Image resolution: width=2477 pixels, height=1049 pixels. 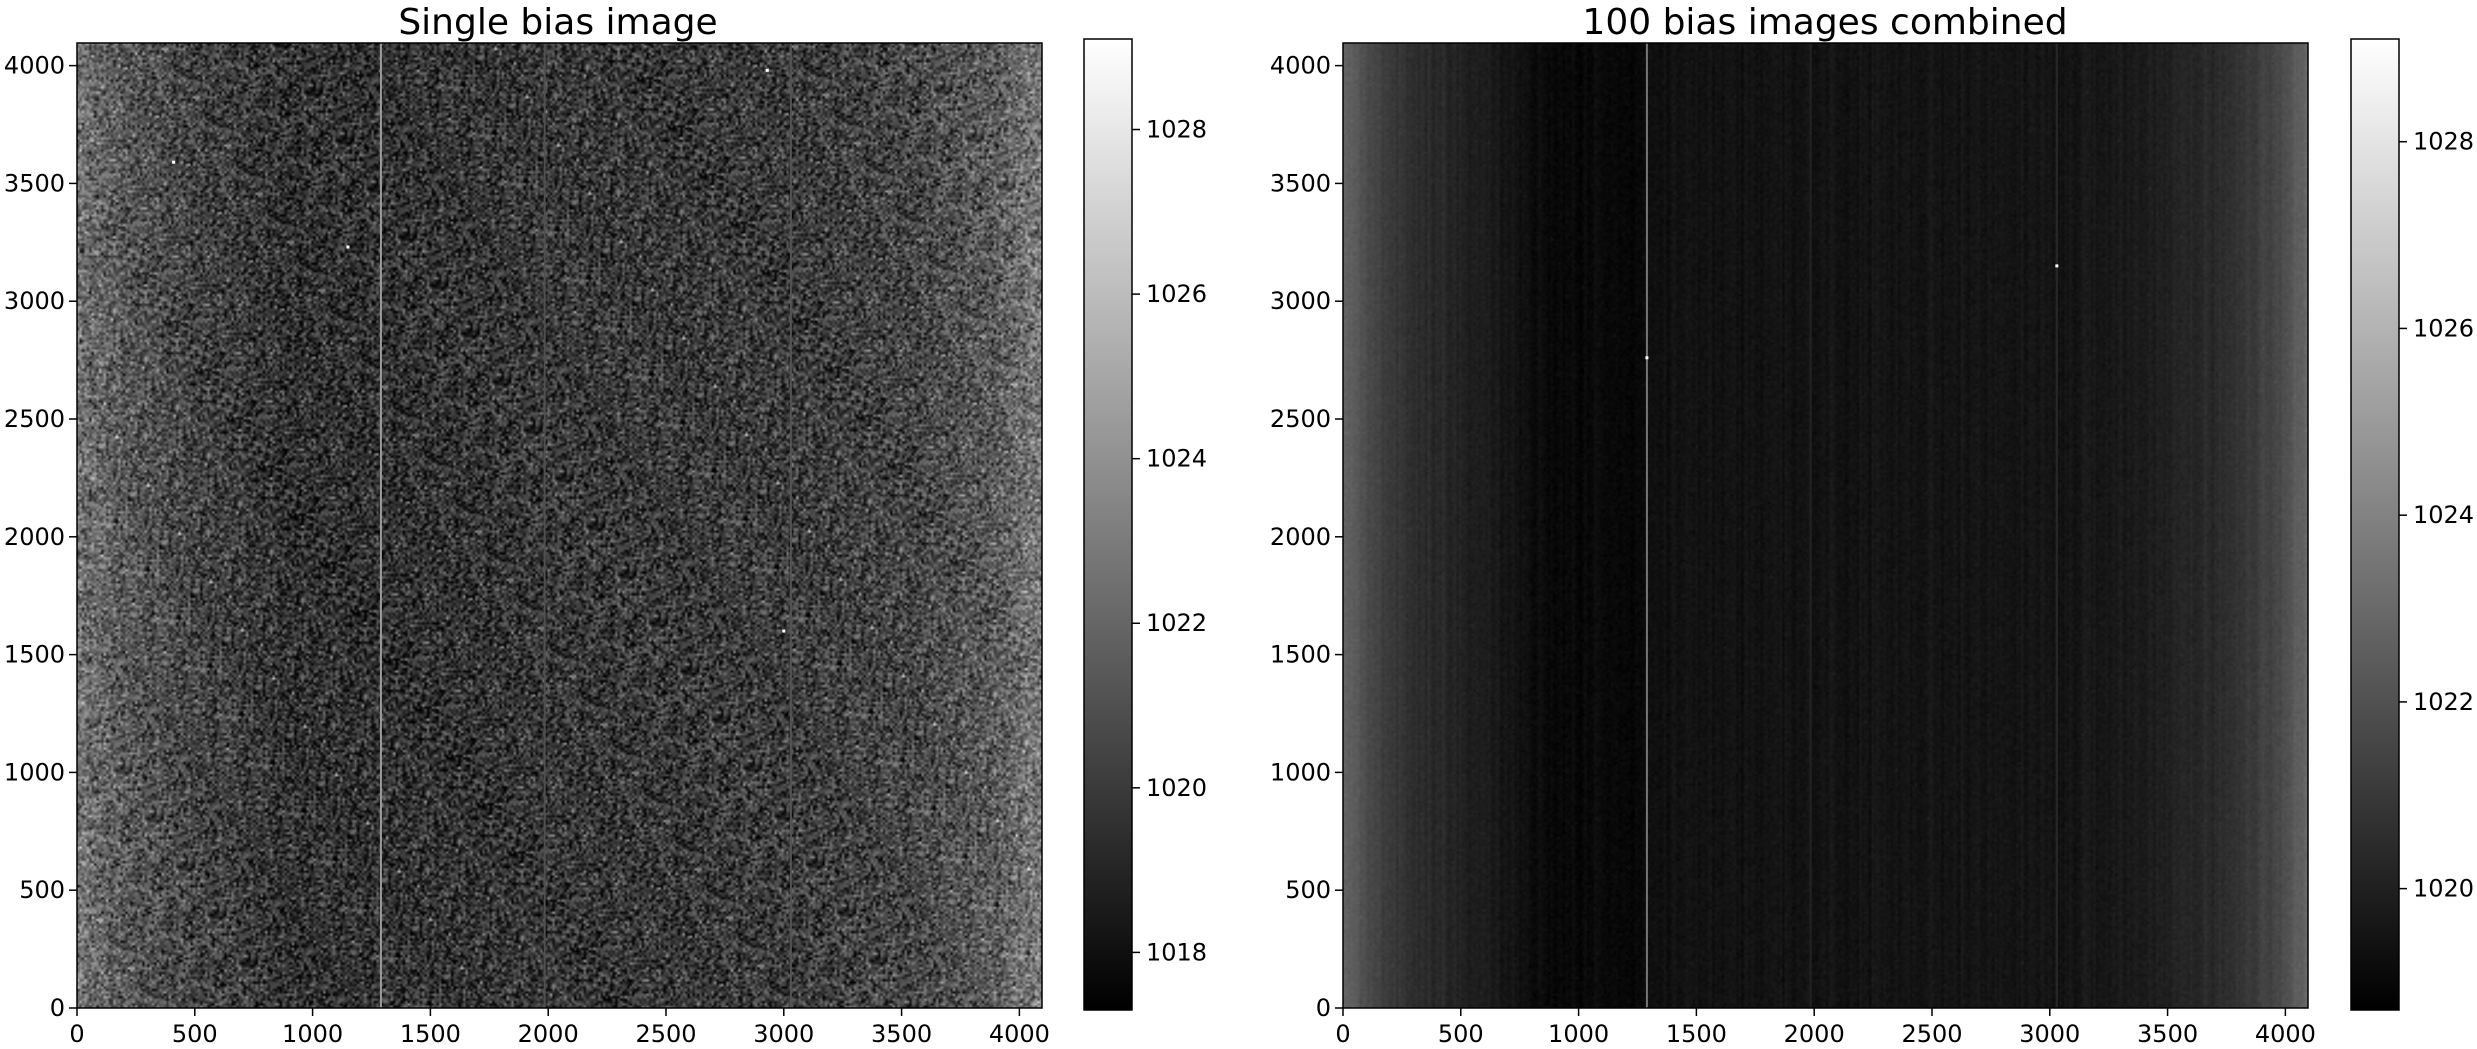 I want to click on colorbar-tick-label: 1018, so click(x=1176, y=952).